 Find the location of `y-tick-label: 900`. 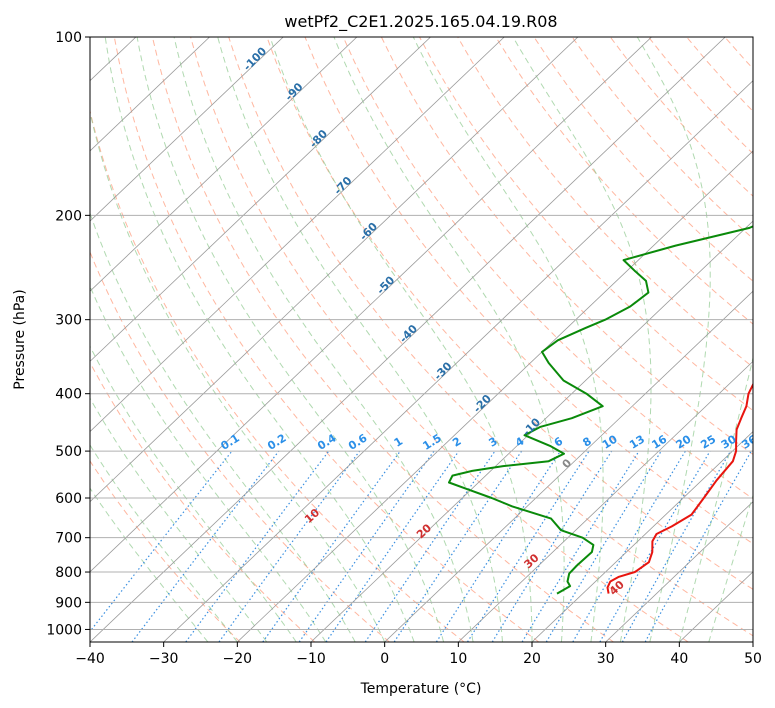

y-tick-label: 900 is located at coordinates (68, 603).